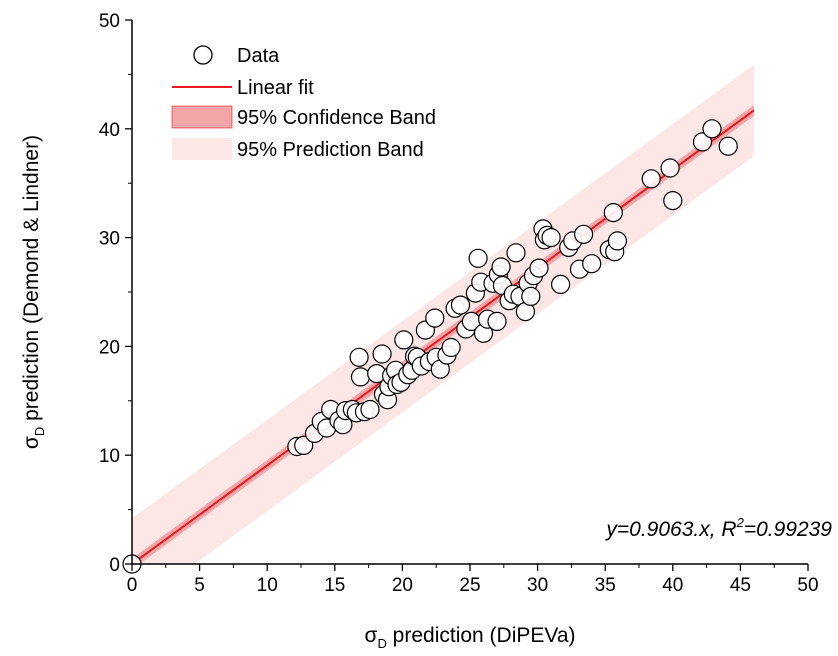 Image resolution: width=838 pixels, height=656 pixels. I want to click on legend-marker-prediction-band, so click(202, 149).